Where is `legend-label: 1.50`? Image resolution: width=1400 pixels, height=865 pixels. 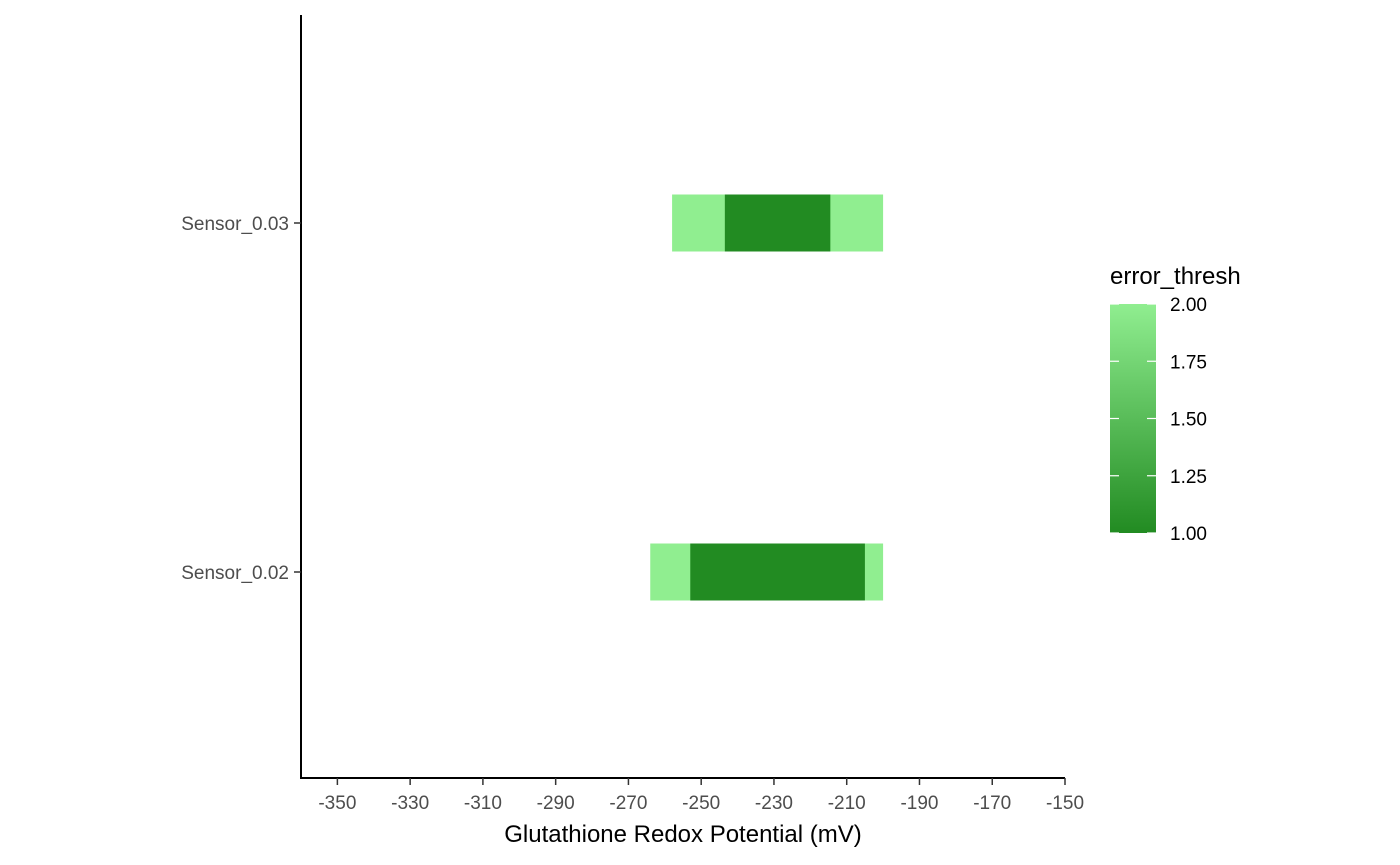
legend-label: 1.50 is located at coordinates (1188, 420).